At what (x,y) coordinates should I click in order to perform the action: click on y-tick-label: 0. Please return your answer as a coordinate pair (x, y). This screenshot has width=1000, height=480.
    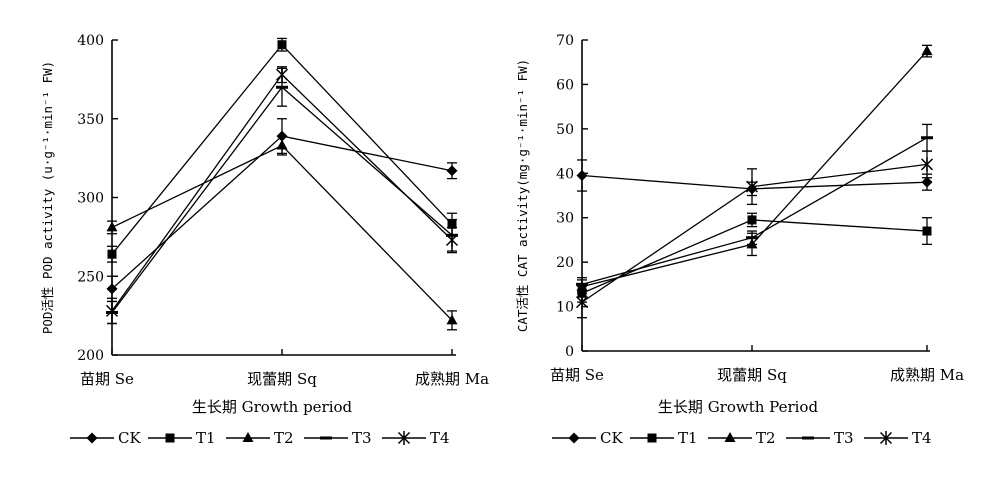
    Looking at the image, I should click on (569, 352).